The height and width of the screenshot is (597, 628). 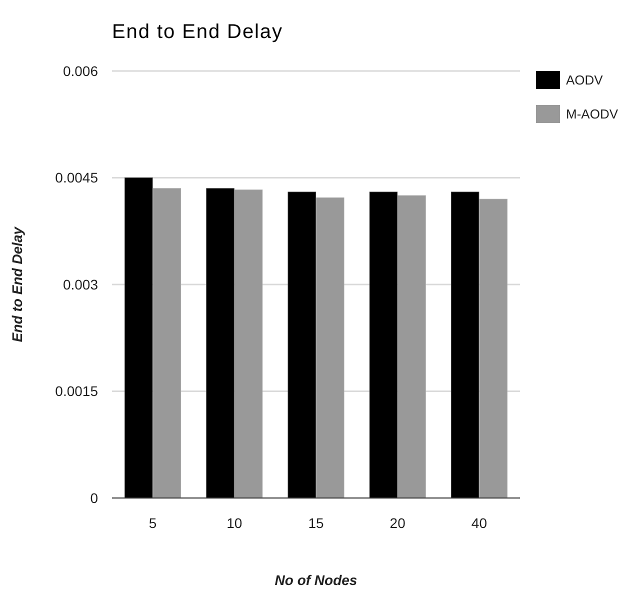 What do you see at coordinates (76, 391) in the screenshot?
I see `y-tick-label: 0.0015` at bounding box center [76, 391].